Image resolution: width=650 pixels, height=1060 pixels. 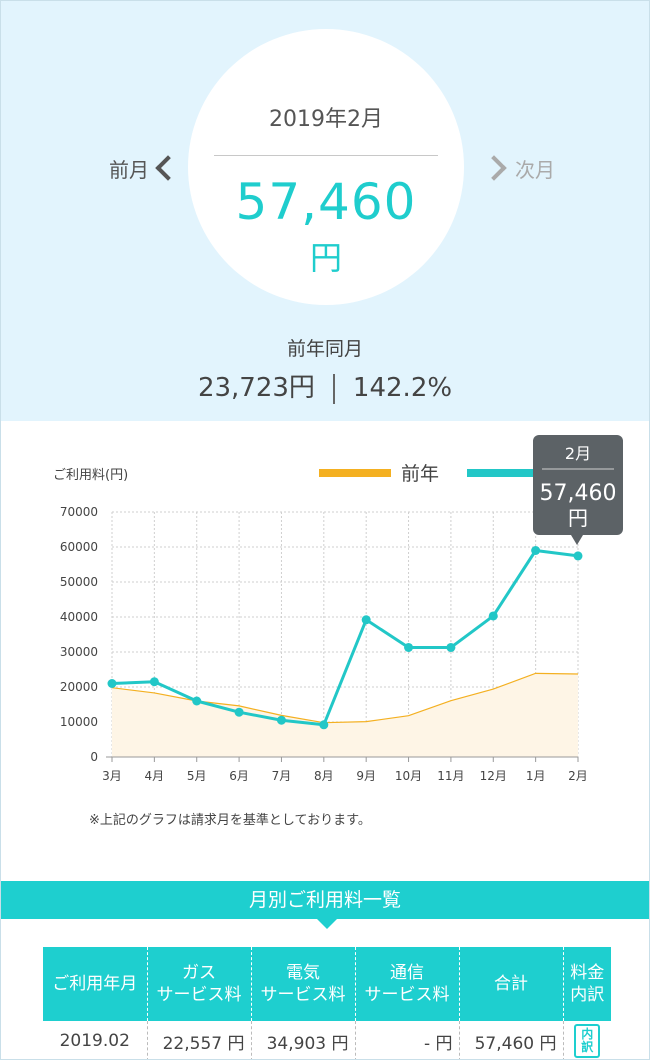 I want to click on col-header-total-label: 合計, so click(x=511, y=984).